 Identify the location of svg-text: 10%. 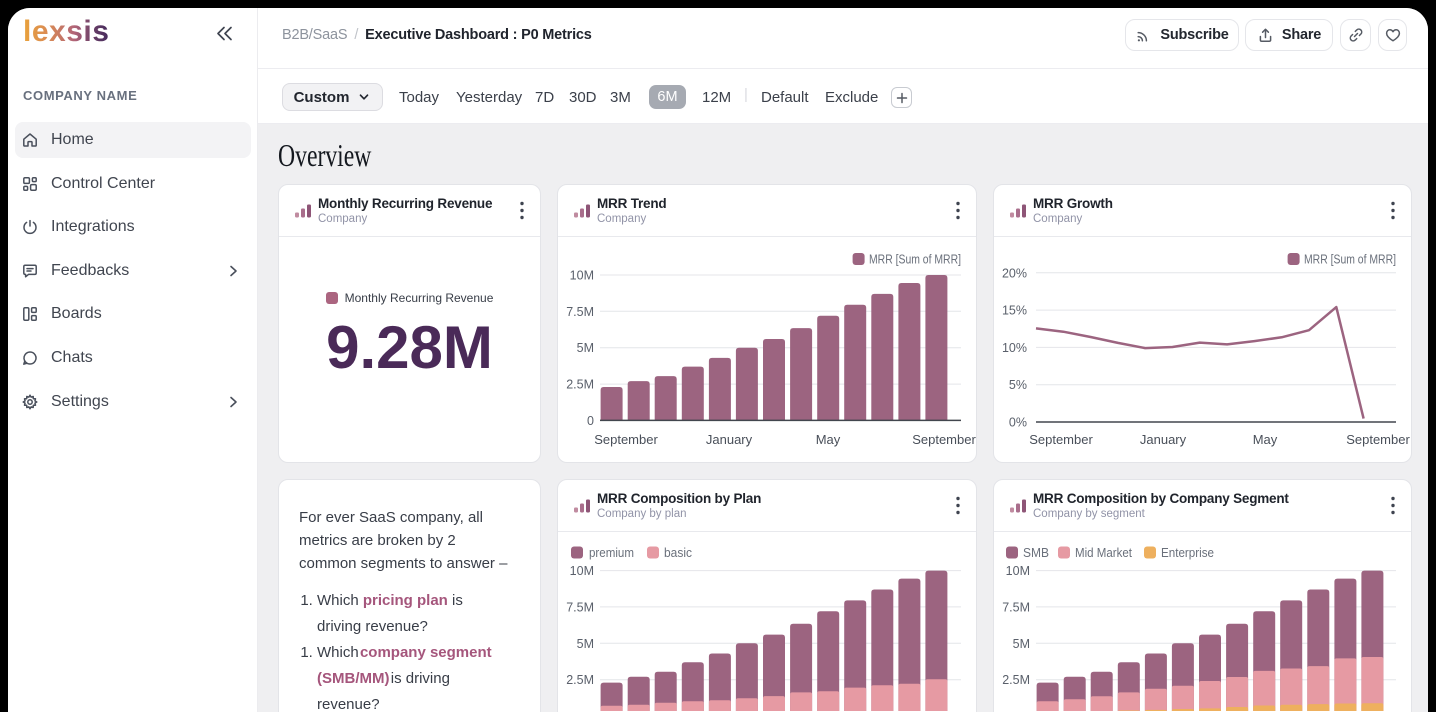
(1014, 348).